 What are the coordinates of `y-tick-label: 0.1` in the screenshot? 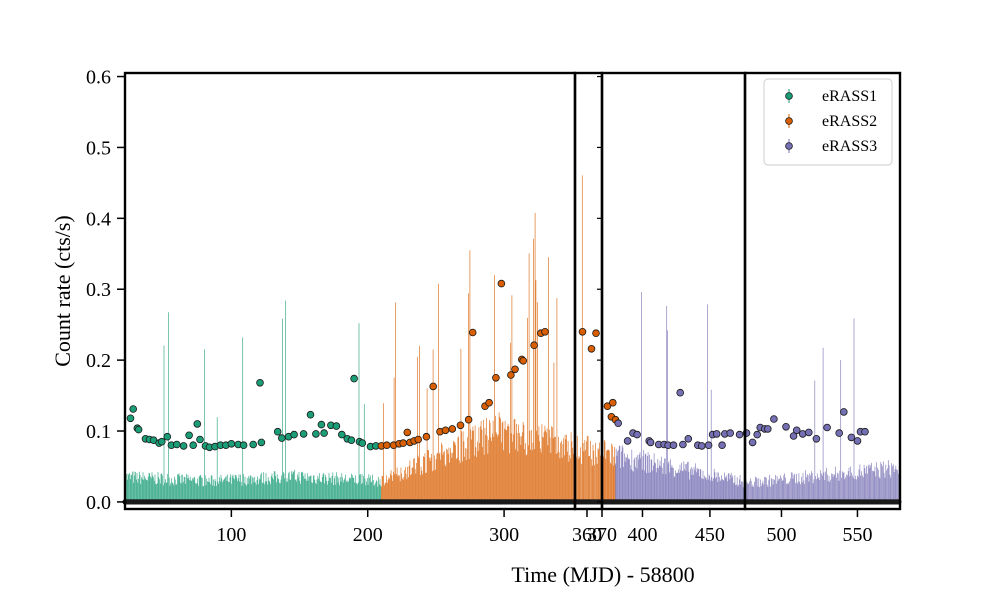 It's located at (98, 432).